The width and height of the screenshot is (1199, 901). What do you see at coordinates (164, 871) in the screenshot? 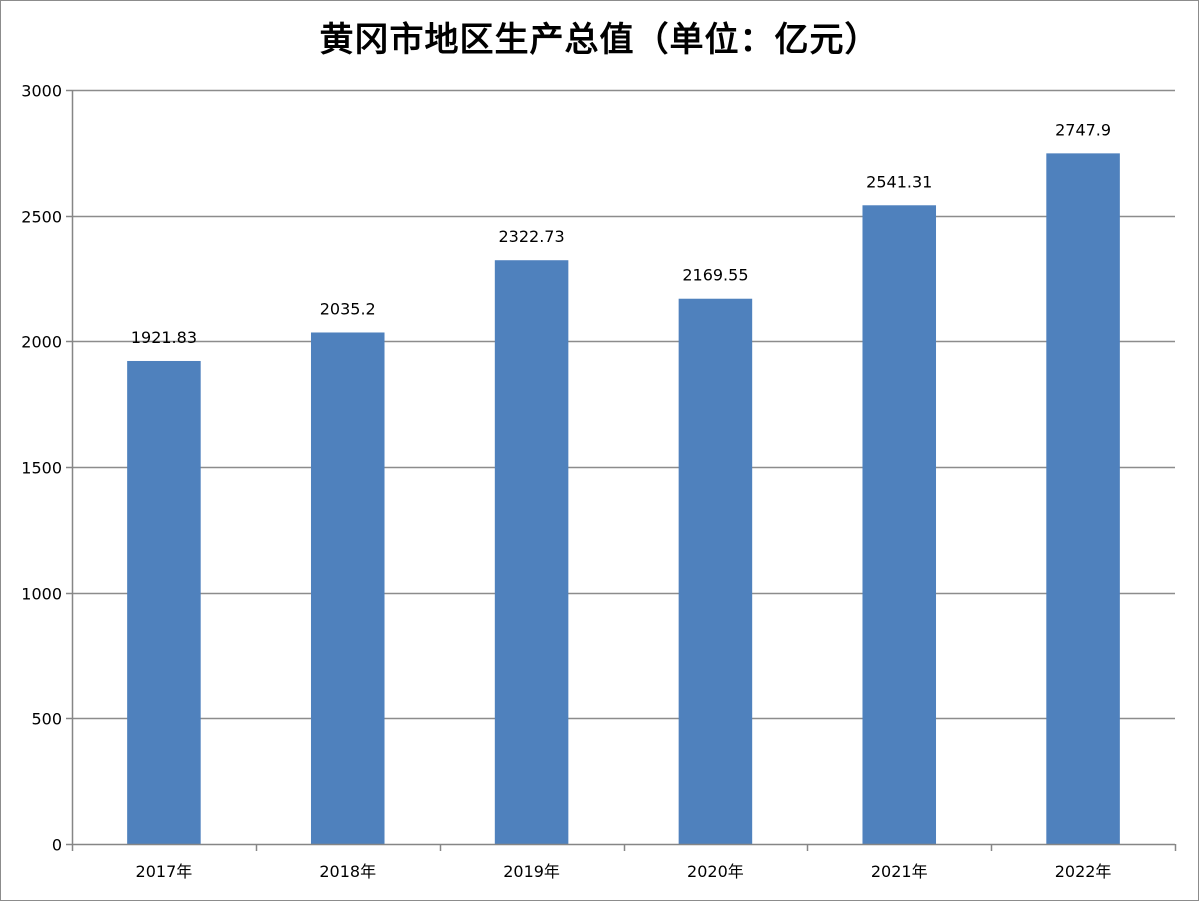
I see `x-tick-label: 2017年` at bounding box center [164, 871].